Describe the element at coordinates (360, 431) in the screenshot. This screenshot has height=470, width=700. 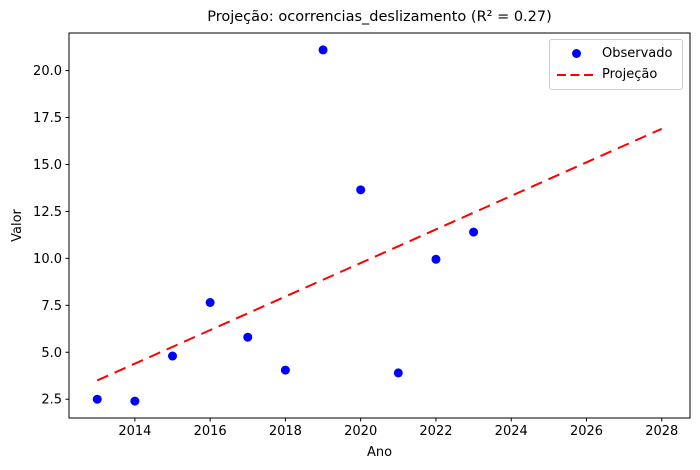
I see `x-tick-label: 2020` at that location.